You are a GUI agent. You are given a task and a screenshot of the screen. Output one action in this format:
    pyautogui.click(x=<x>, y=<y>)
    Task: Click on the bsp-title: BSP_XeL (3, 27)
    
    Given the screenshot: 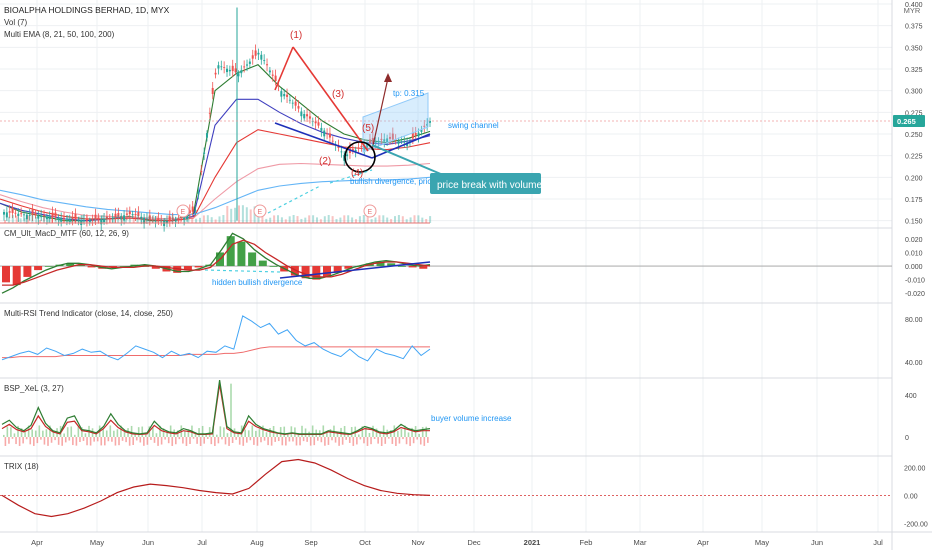 What is the action you would take?
    pyautogui.click(x=34, y=388)
    